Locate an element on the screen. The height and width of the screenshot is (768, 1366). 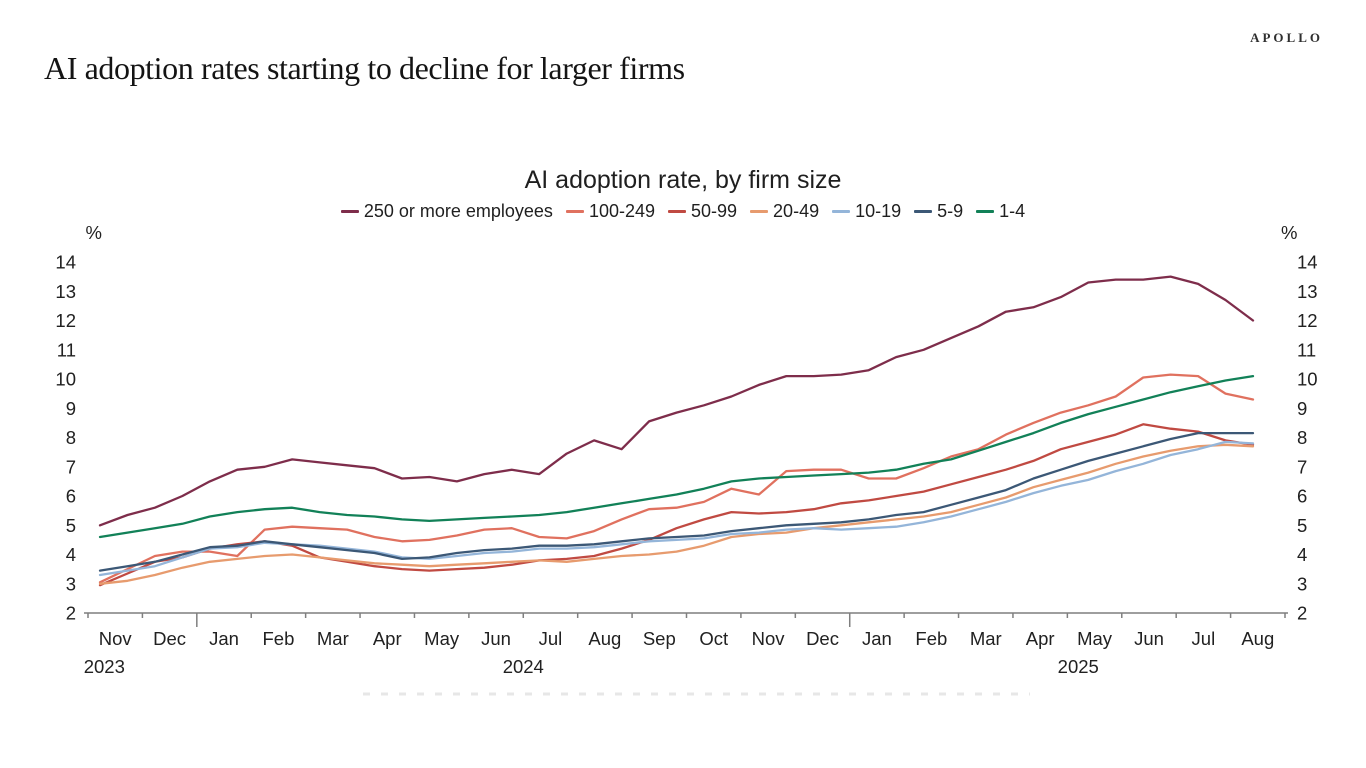
y-axis-label-left: 7 is located at coordinates (71, 466).